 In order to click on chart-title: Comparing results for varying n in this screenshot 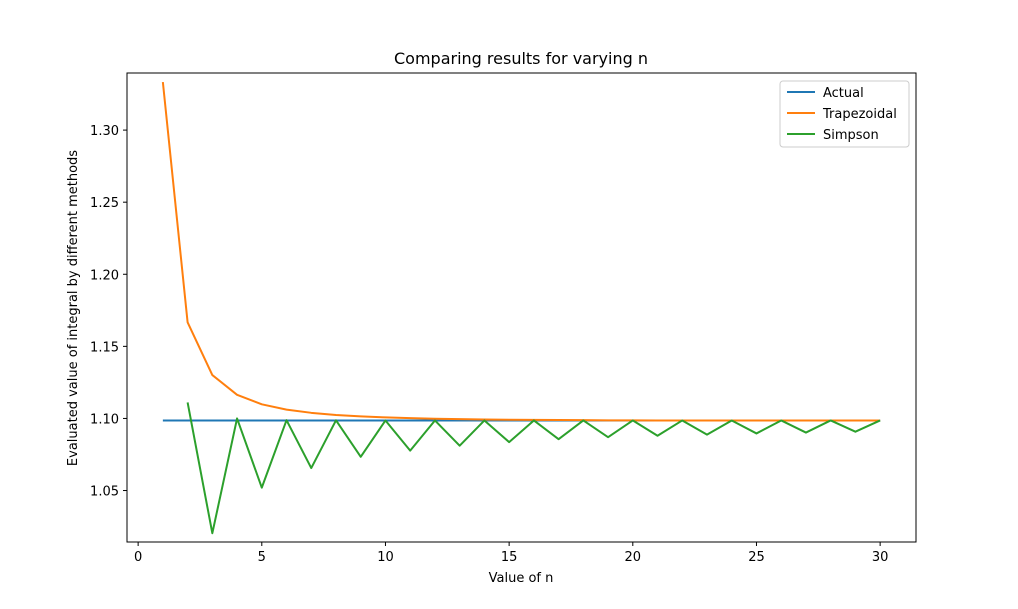, I will do `click(521, 58)`.